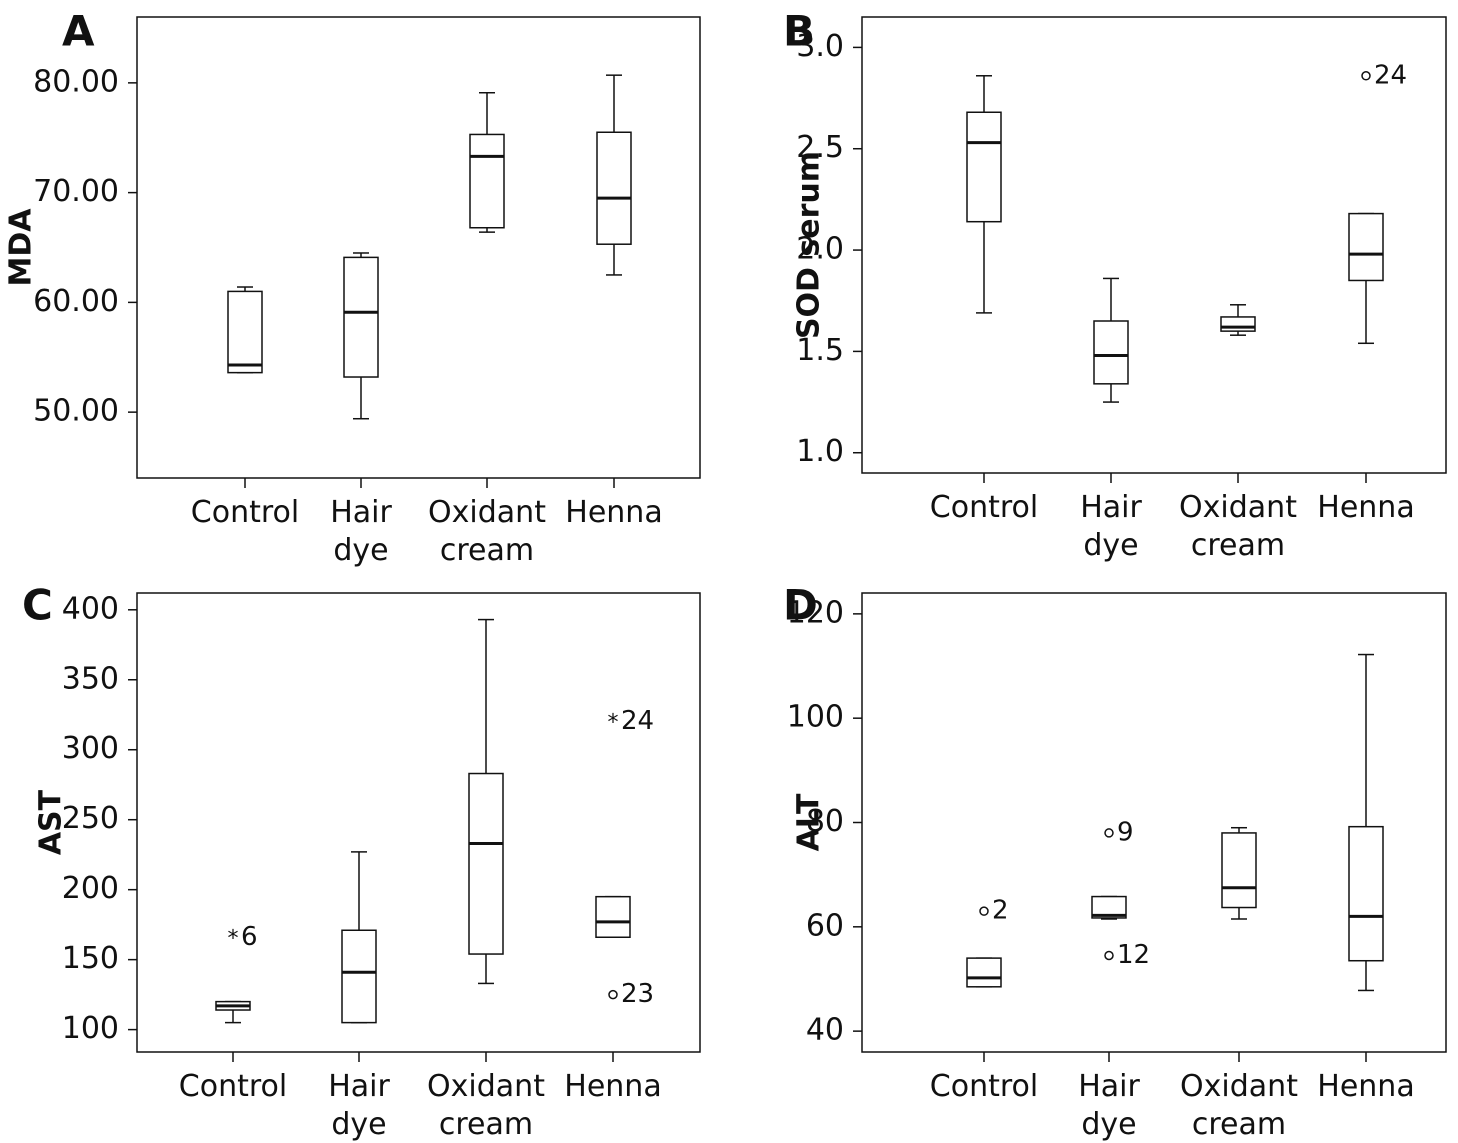 This screenshot has width=1458, height=1143. Describe the element at coordinates (249, 937) in the screenshot. I see `outlier-label: 6` at that location.